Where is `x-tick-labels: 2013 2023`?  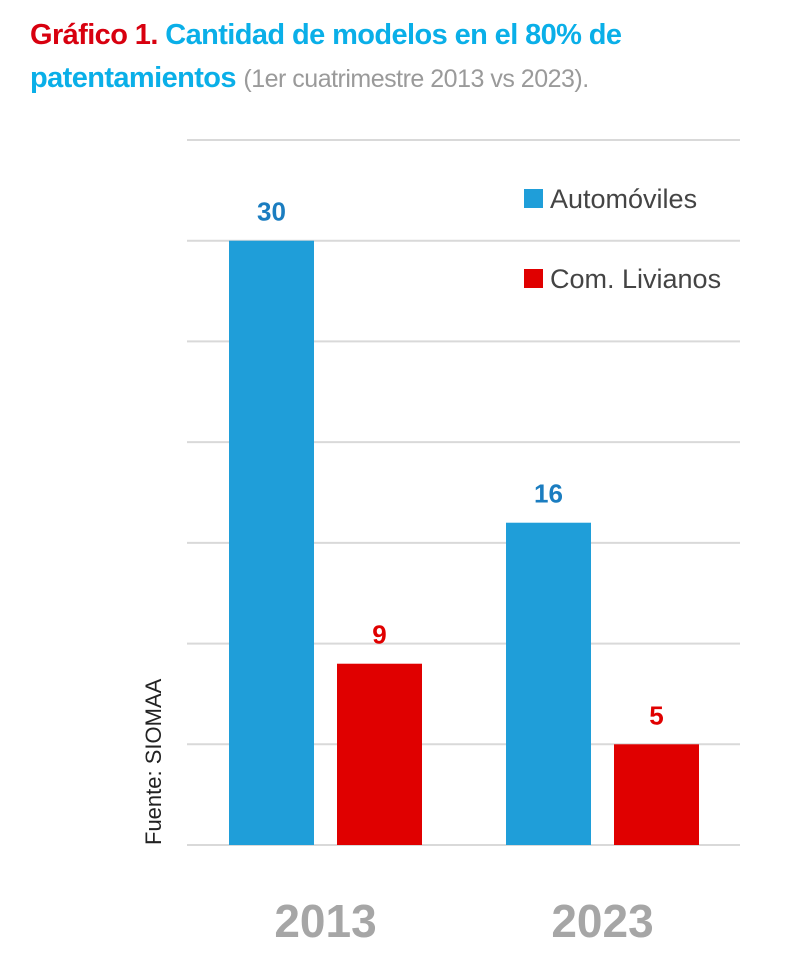
x-tick-labels: 2013 2023 is located at coordinates (463, 921).